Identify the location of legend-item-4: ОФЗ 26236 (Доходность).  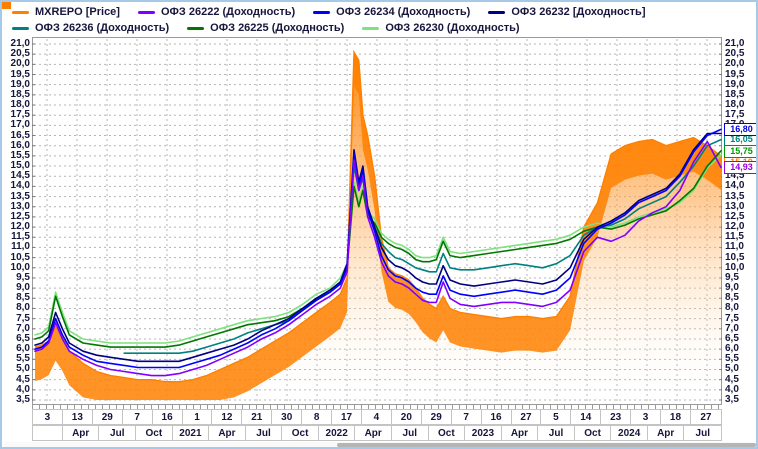
(90, 28).